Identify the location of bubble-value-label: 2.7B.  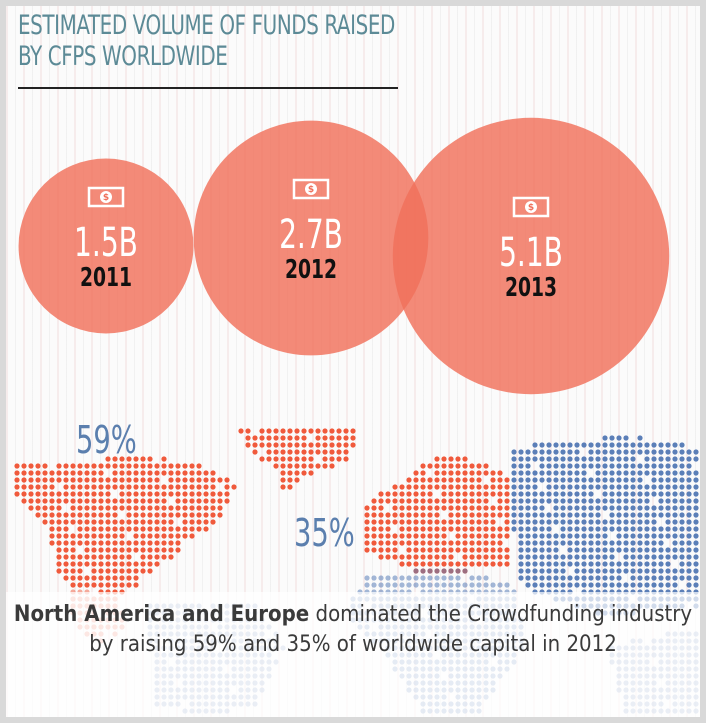
(311, 235).